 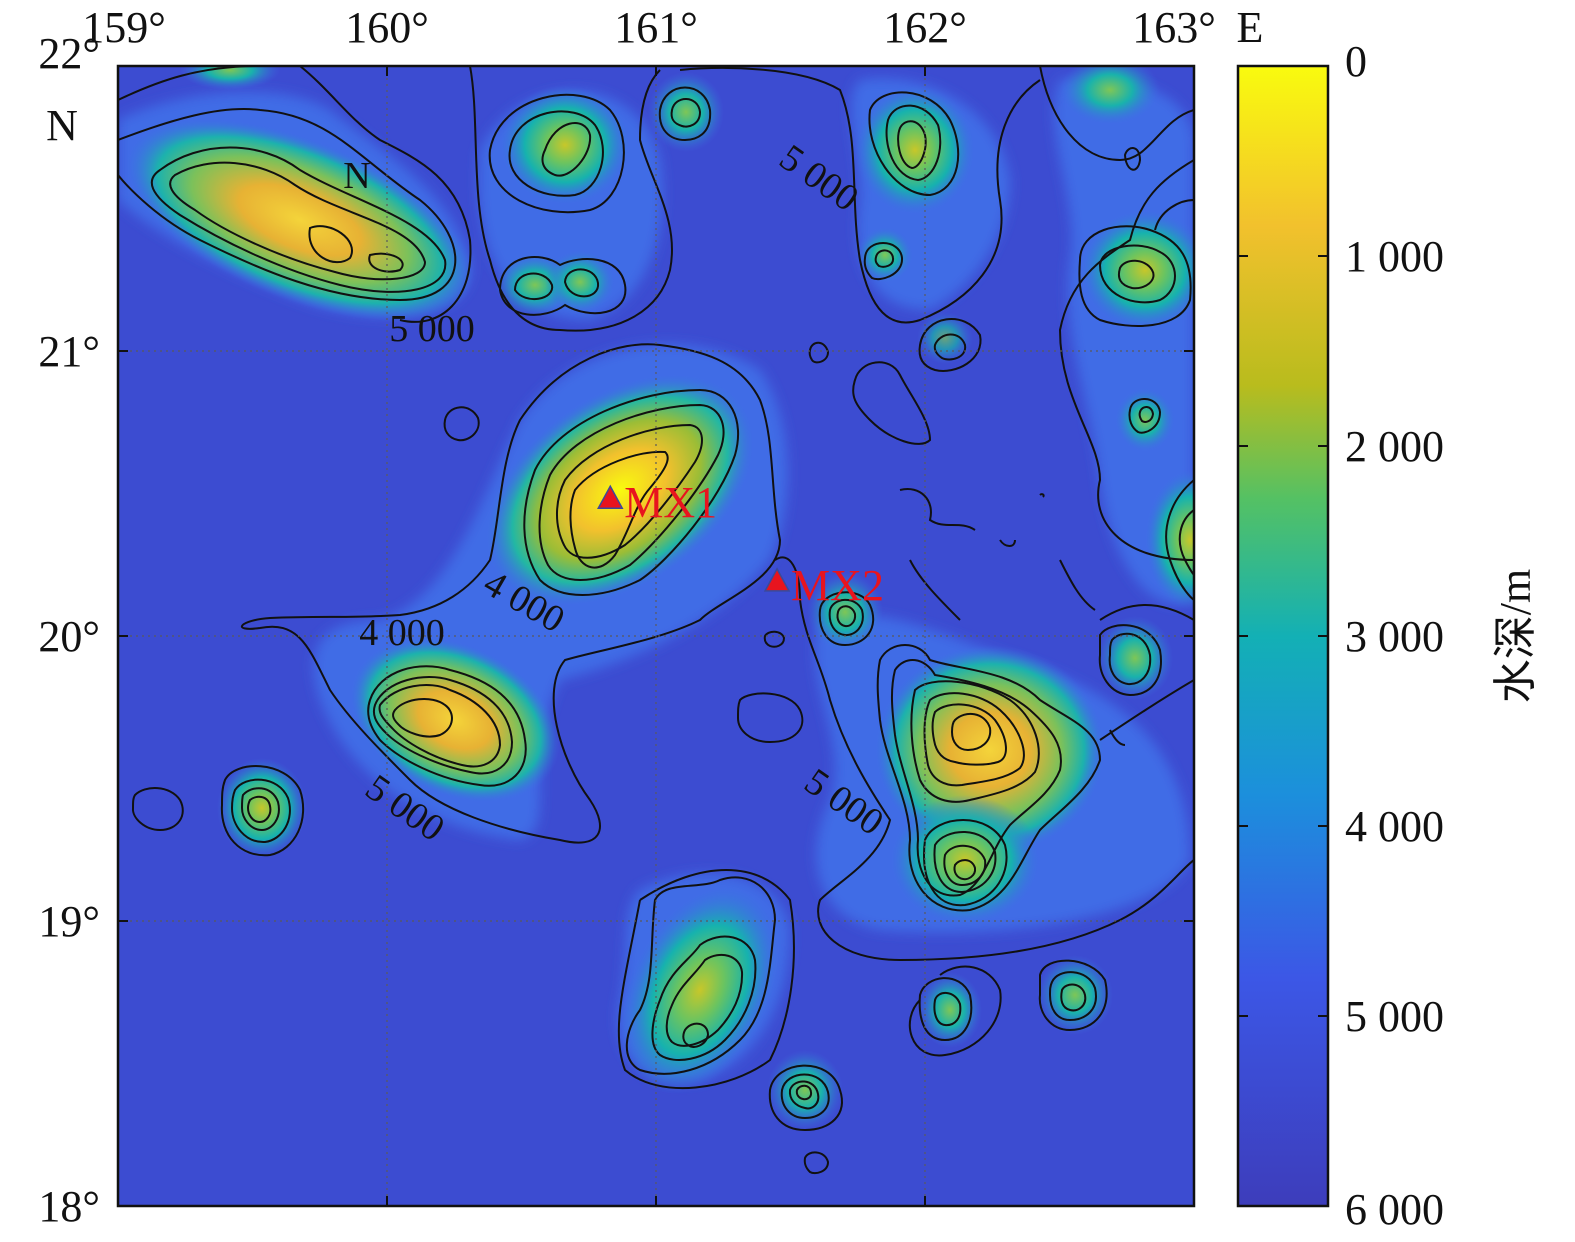 What do you see at coordinates (69, 636) in the screenshot?
I see `lat-tick-label: 20°` at bounding box center [69, 636].